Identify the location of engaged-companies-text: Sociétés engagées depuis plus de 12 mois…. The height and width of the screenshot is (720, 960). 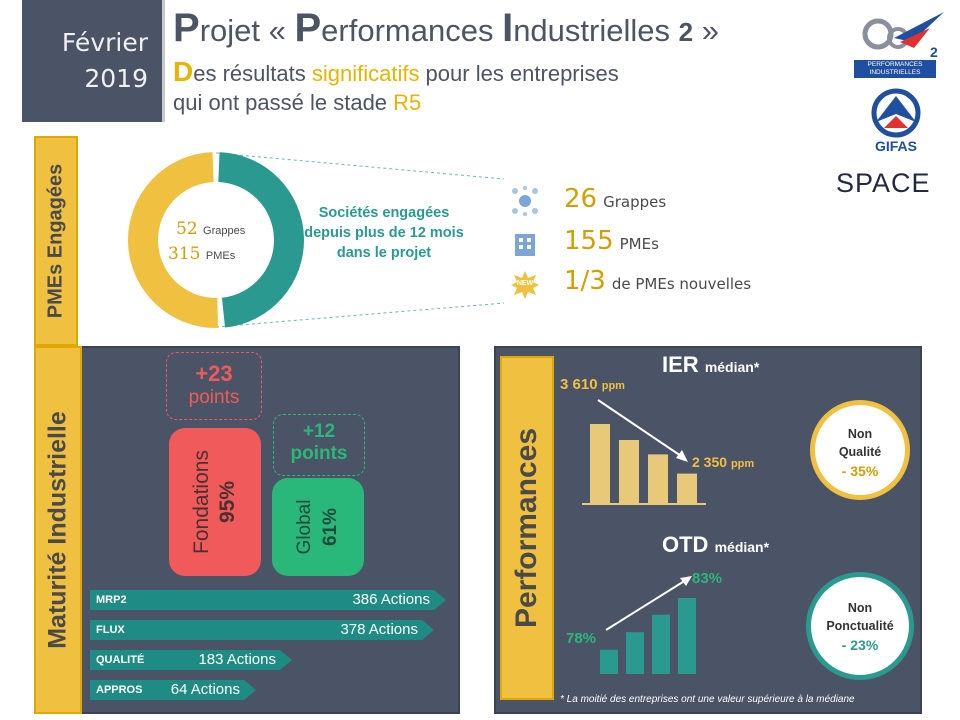
(384, 233).